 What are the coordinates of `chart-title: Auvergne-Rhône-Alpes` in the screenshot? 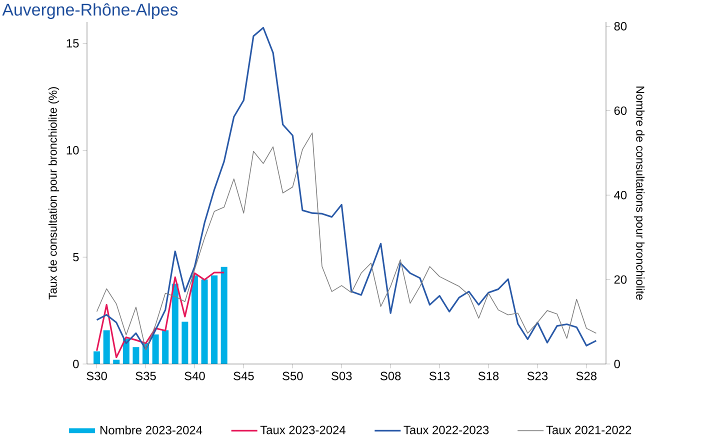 It's located at (90, 11).